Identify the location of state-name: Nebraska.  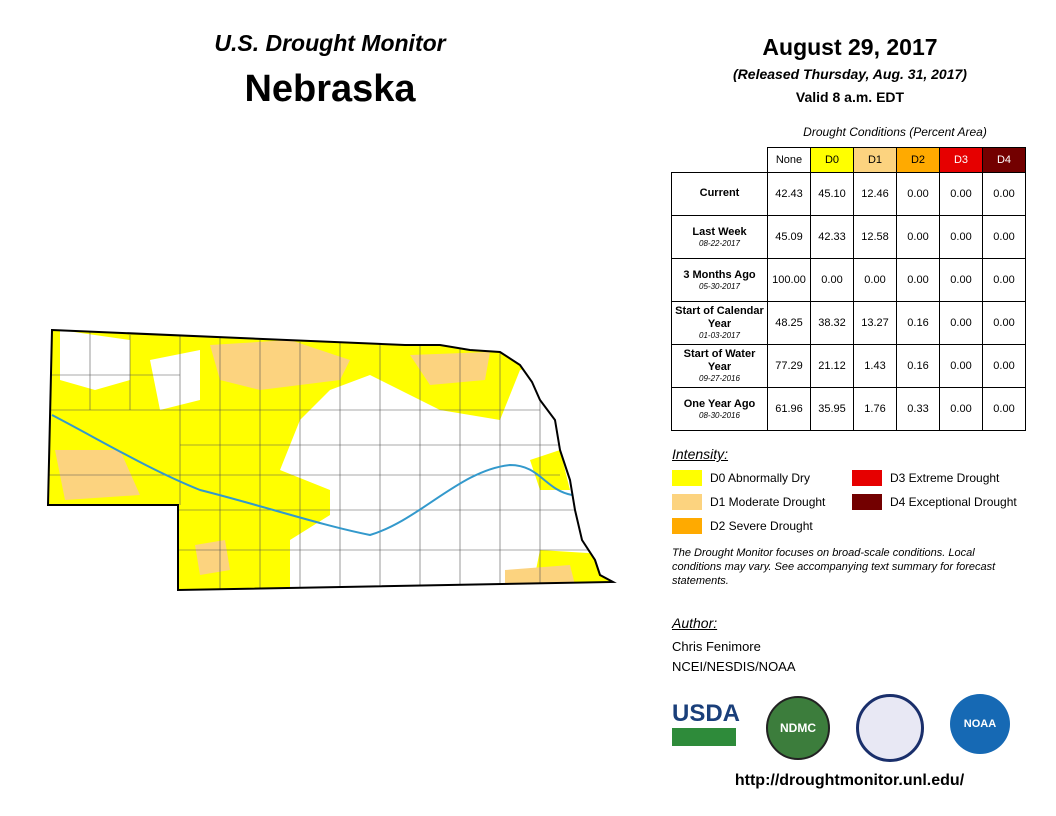
(330, 89).